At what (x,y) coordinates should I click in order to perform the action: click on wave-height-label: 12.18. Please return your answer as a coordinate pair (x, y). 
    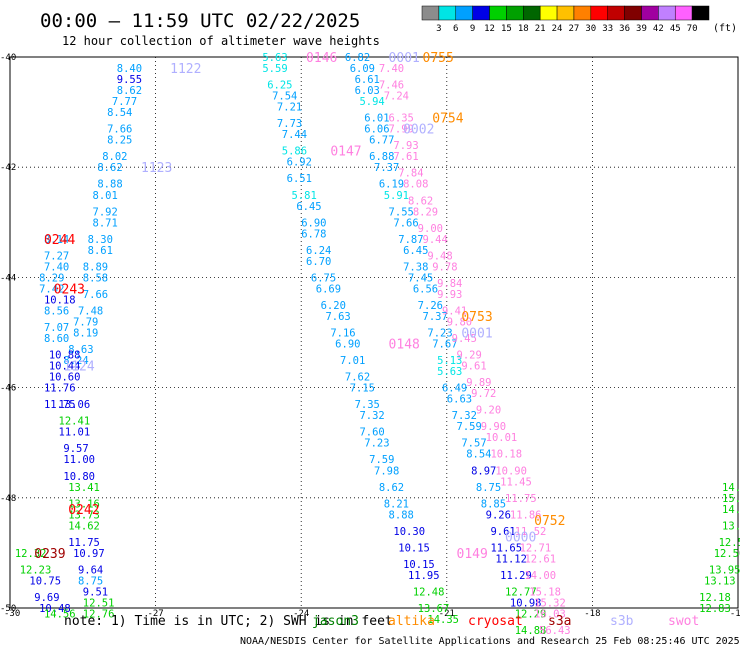
    Looking at the image, I should click on (715, 598).